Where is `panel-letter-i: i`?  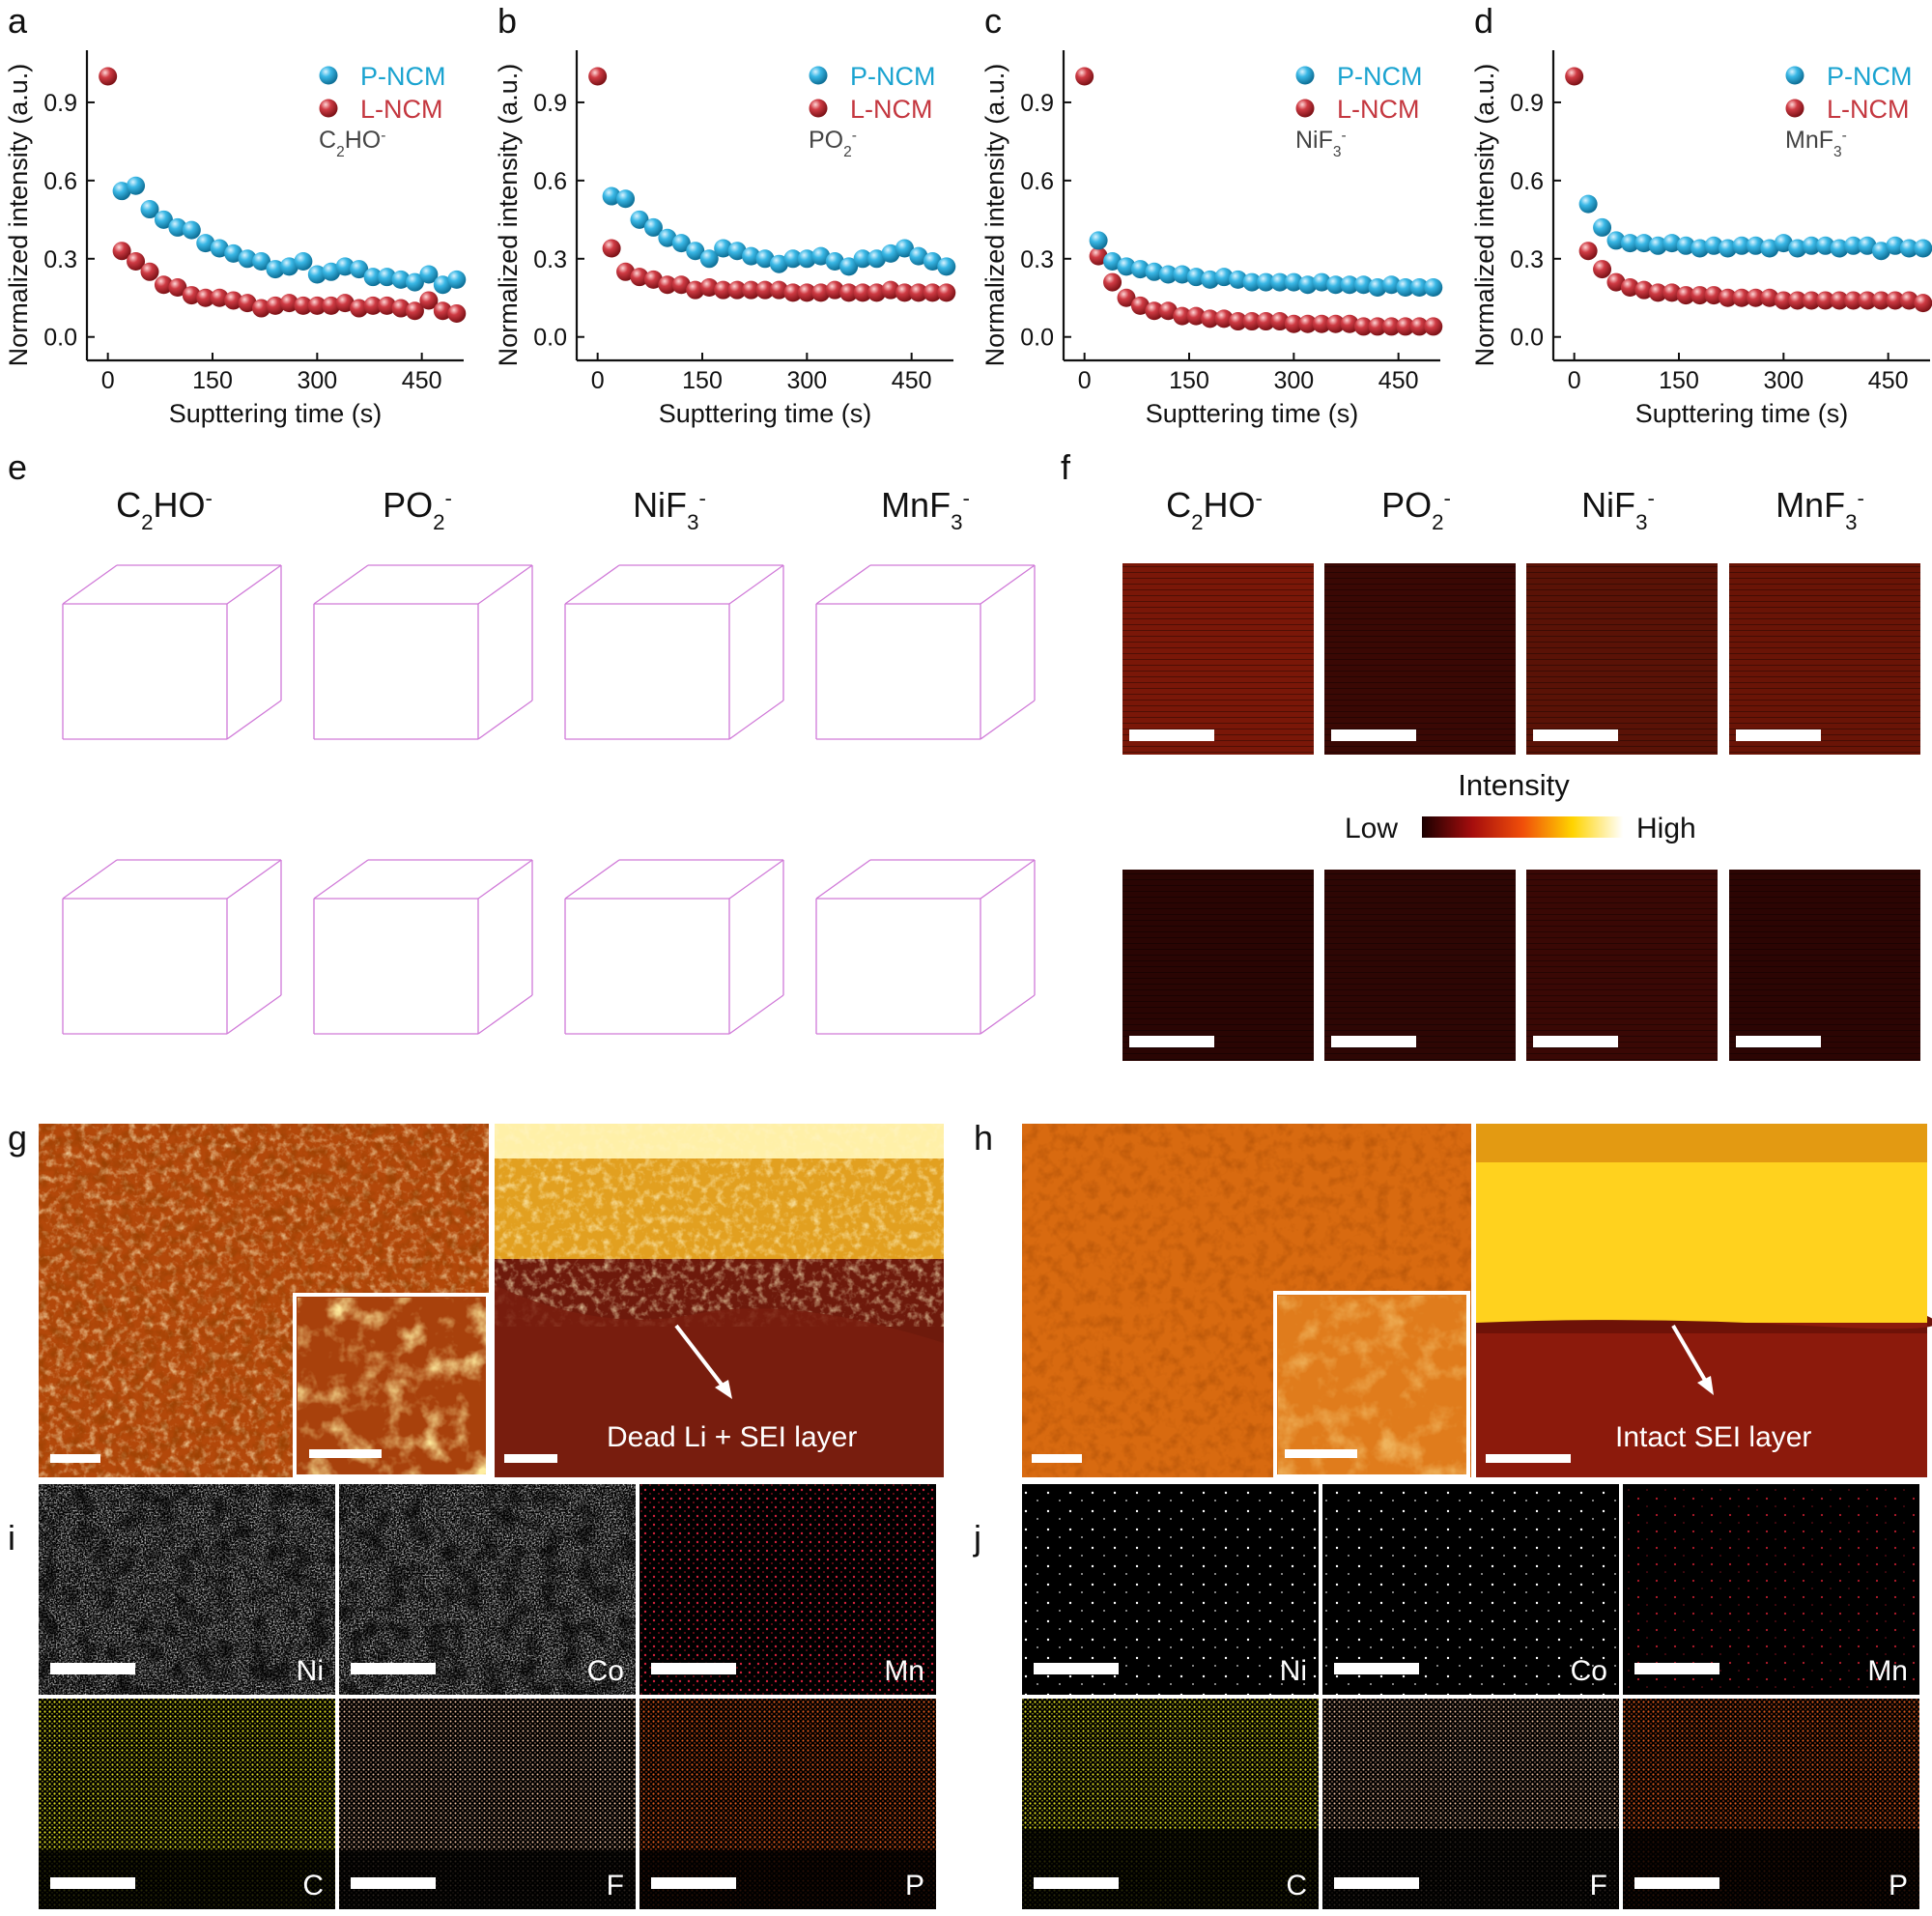
panel-letter-i: i is located at coordinates (11, 1538).